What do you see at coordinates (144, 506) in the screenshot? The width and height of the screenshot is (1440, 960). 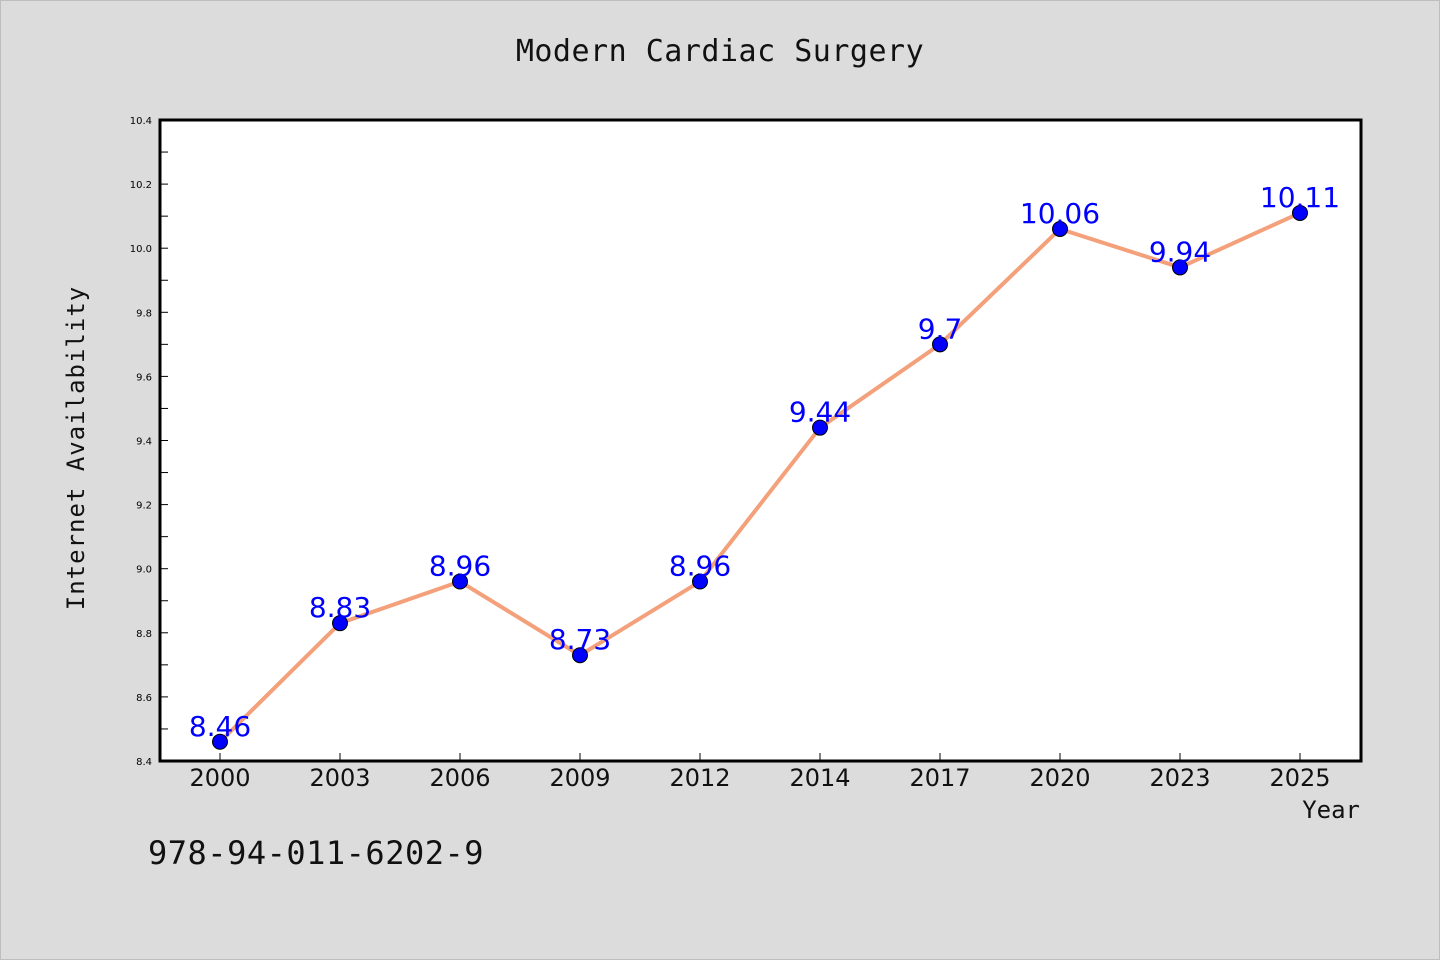 I see `y-tick-label: 9.2` at bounding box center [144, 506].